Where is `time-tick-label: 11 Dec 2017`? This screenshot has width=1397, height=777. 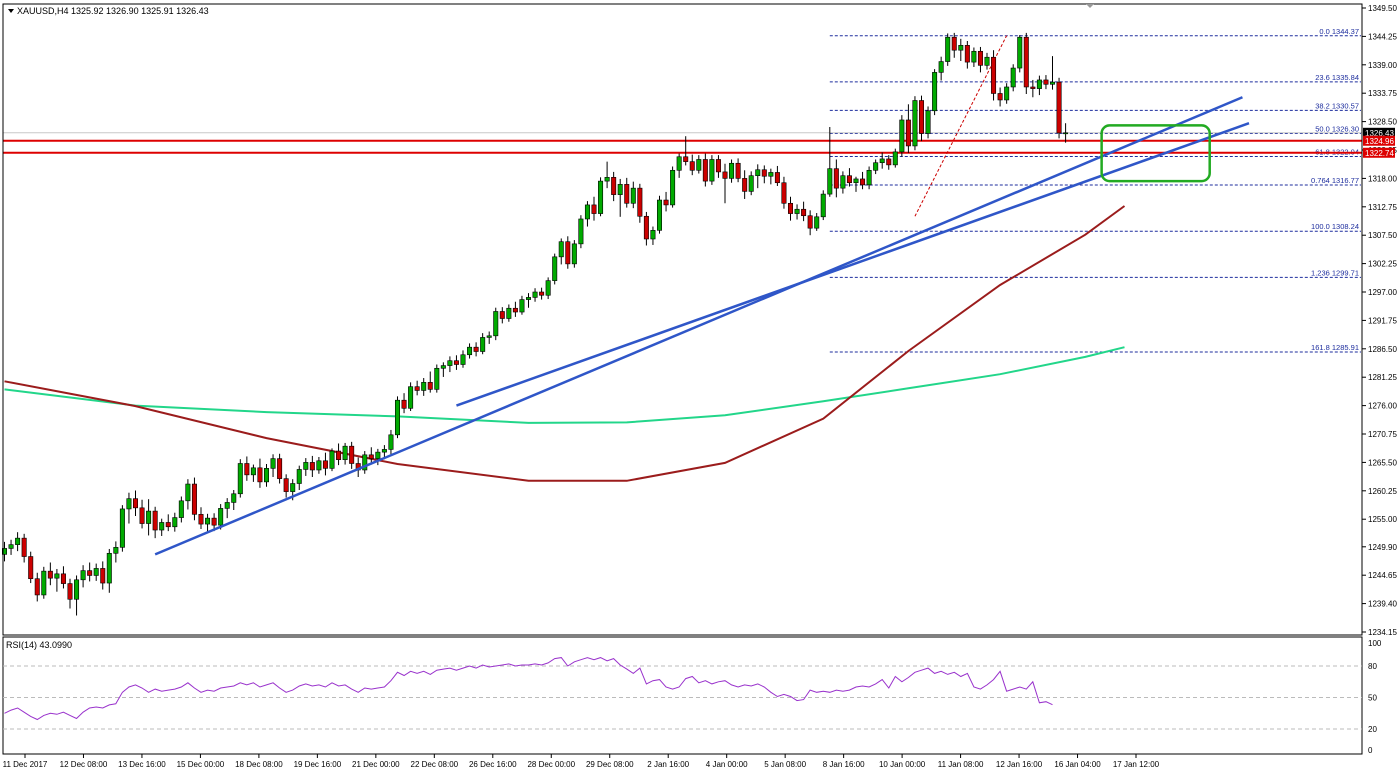 time-tick-label: 11 Dec 2017 is located at coordinates (25, 764).